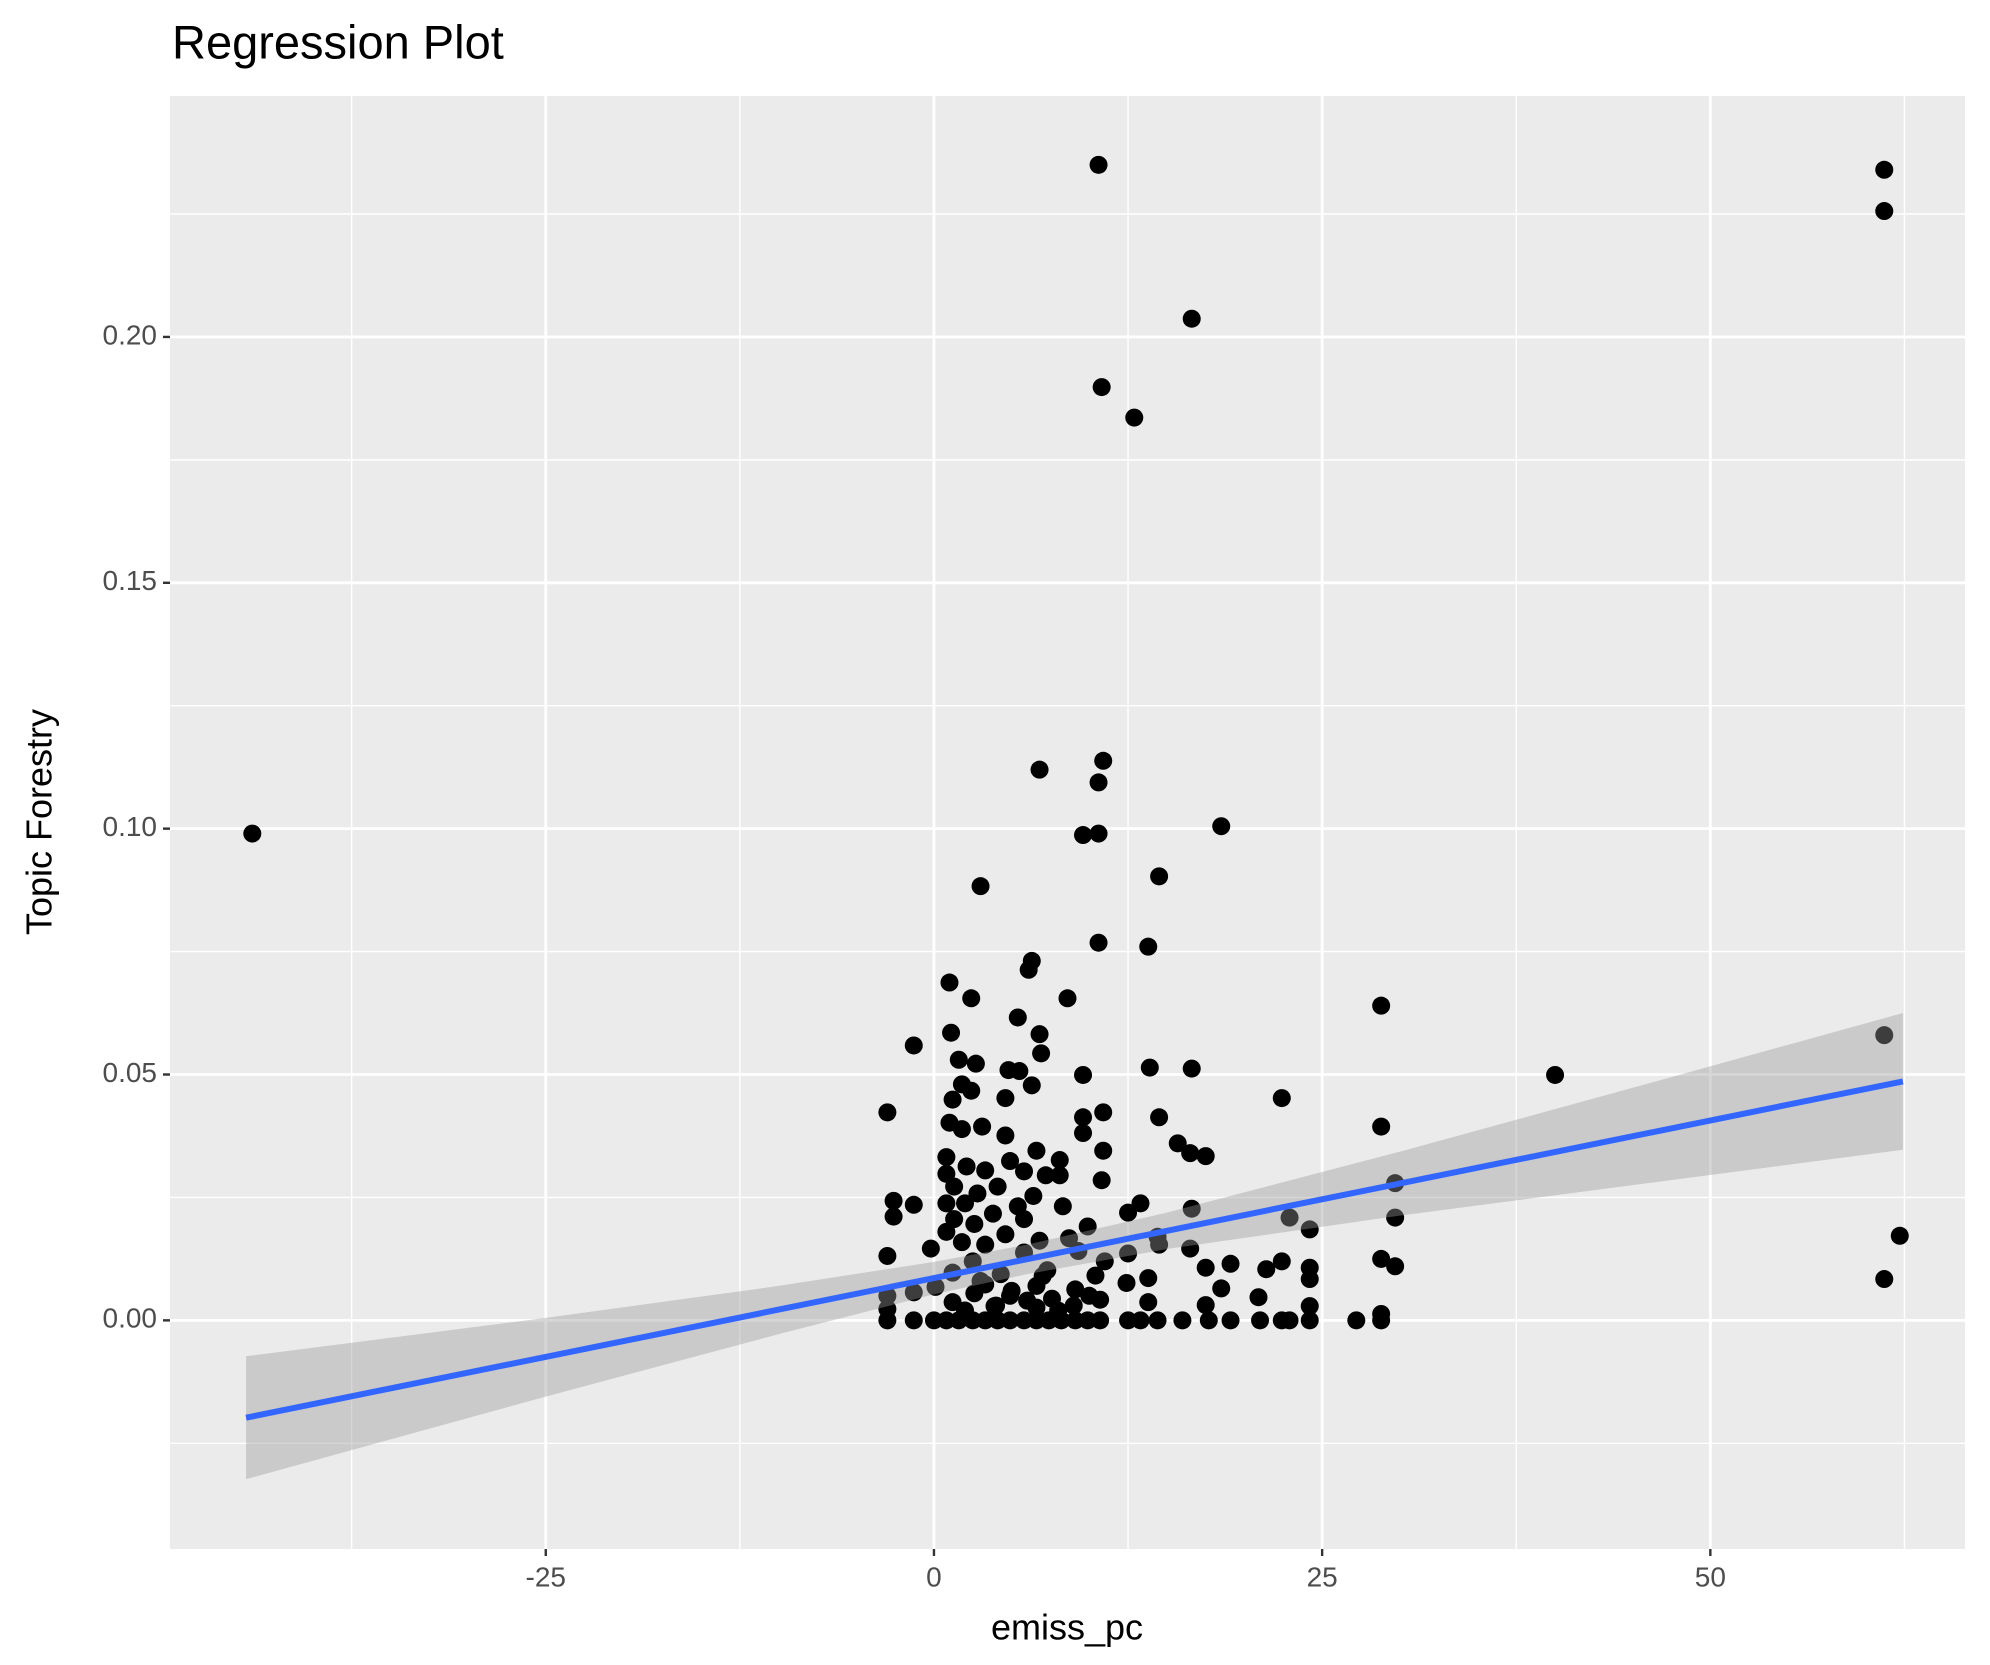  Describe the element at coordinates (39, 822) in the screenshot. I see `y-axis-title: Topic Forestry` at that location.